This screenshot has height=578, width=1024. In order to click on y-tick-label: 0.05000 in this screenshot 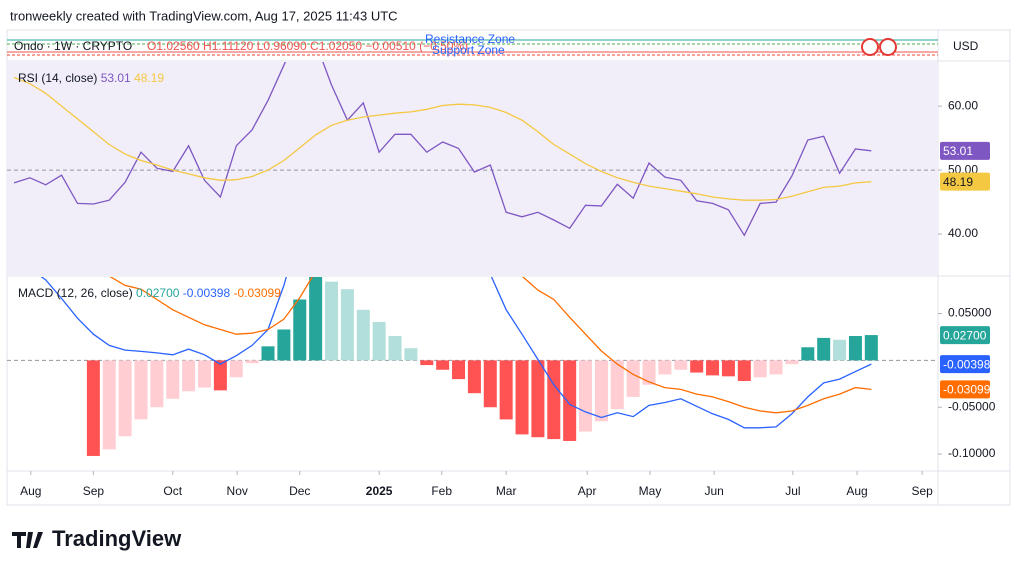, I will do `click(970, 313)`.